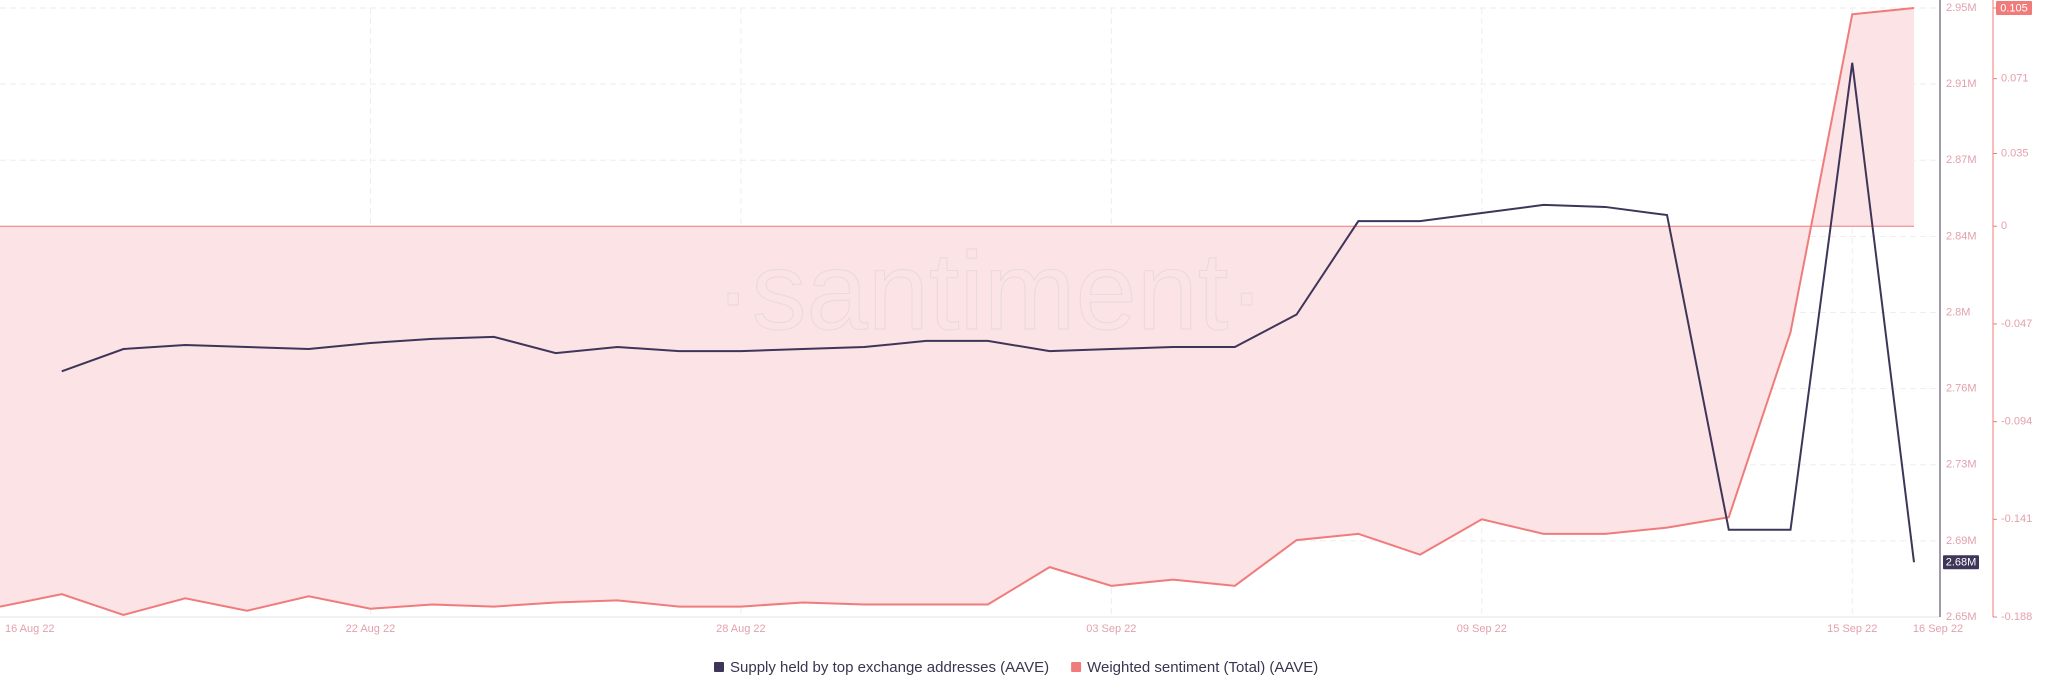 This screenshot has width=2048, height=699. What do you see at coordinates (2004, 226) in the screenshot?
I see `y2-tick-label: 0` at bounding box center [2004, 226].